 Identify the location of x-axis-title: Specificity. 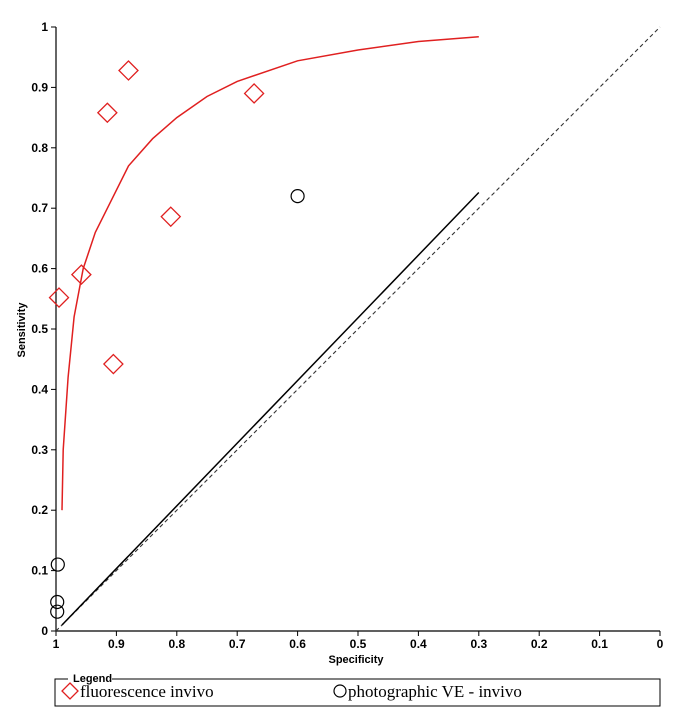
(356, 660).